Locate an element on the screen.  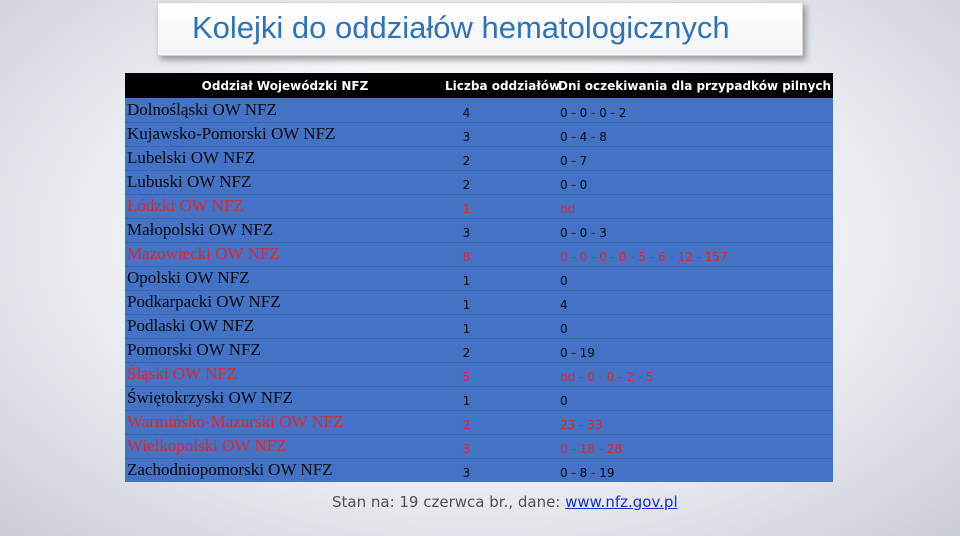
table-row: Zachodniopomorski OW NFZ 3 0 - 8 - 19 is located at coordinates (479, 469).